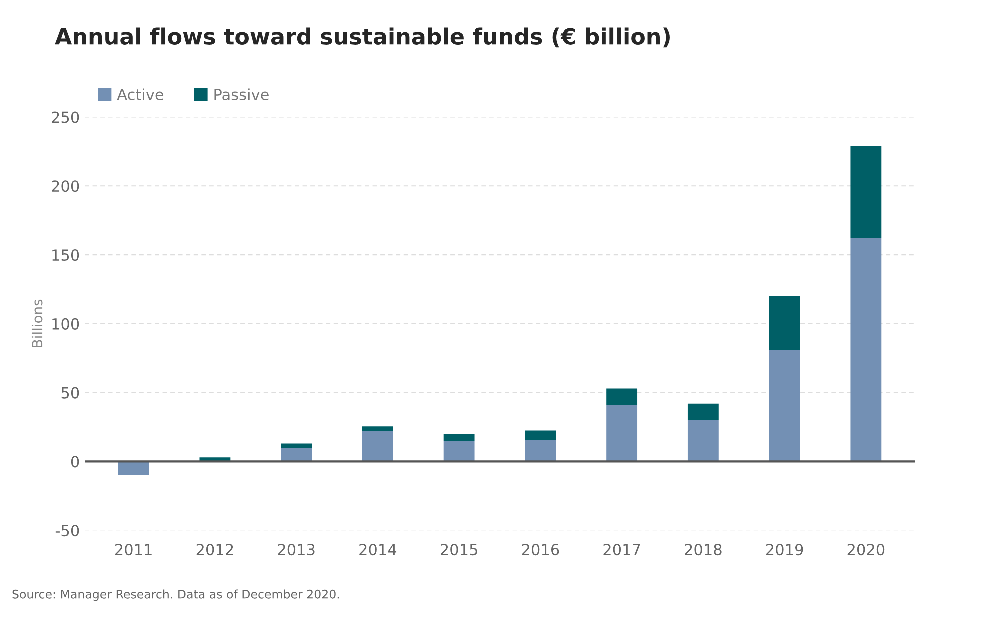 Image resolution: width=1000 pixels, height=617 pixels. What do you see at coordinates (68, 531) in the screenshot?
I see `y-tick-label: -50` at bounding box center [68, 531].